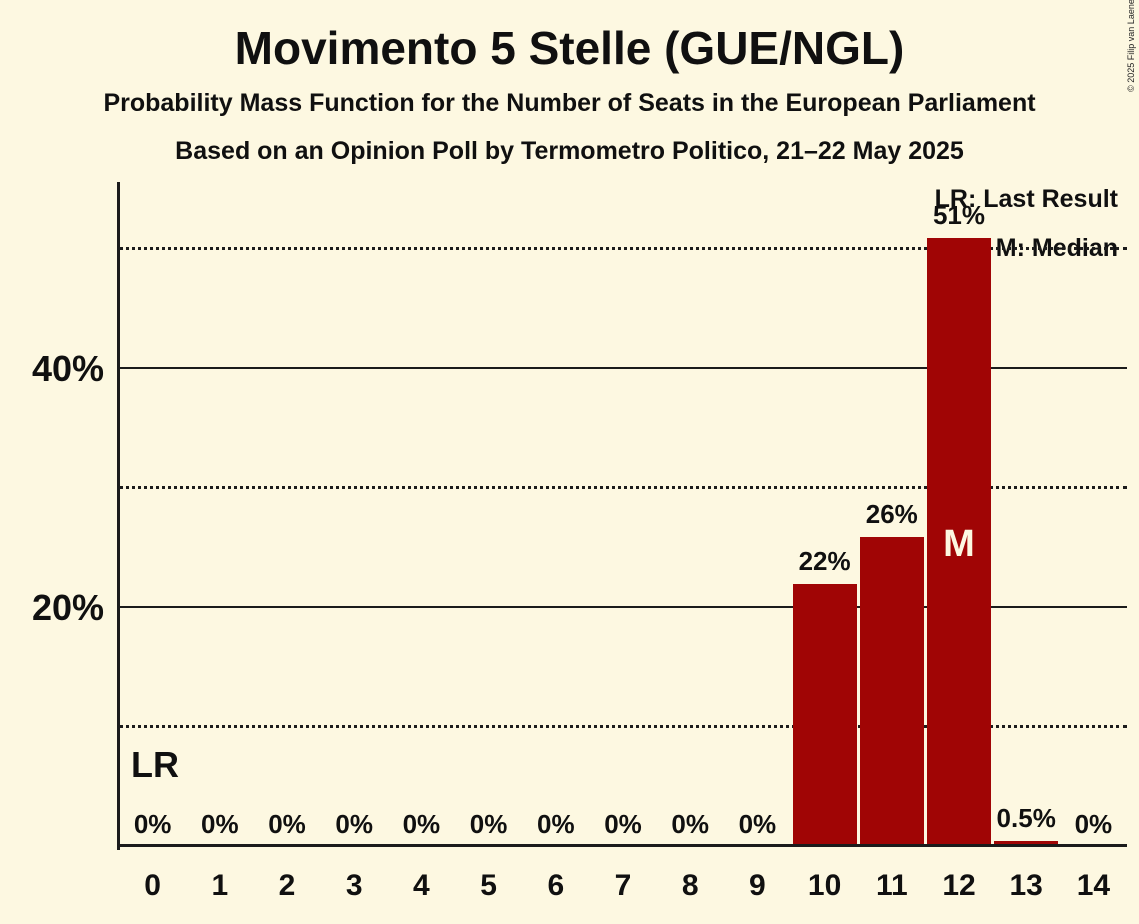 This screenshot has height=924, width=1139. What do you see at coordinates (67, 608) in the screenshot?
I see `y-tick-label-20: 20%` at bounding box center [67, 608].